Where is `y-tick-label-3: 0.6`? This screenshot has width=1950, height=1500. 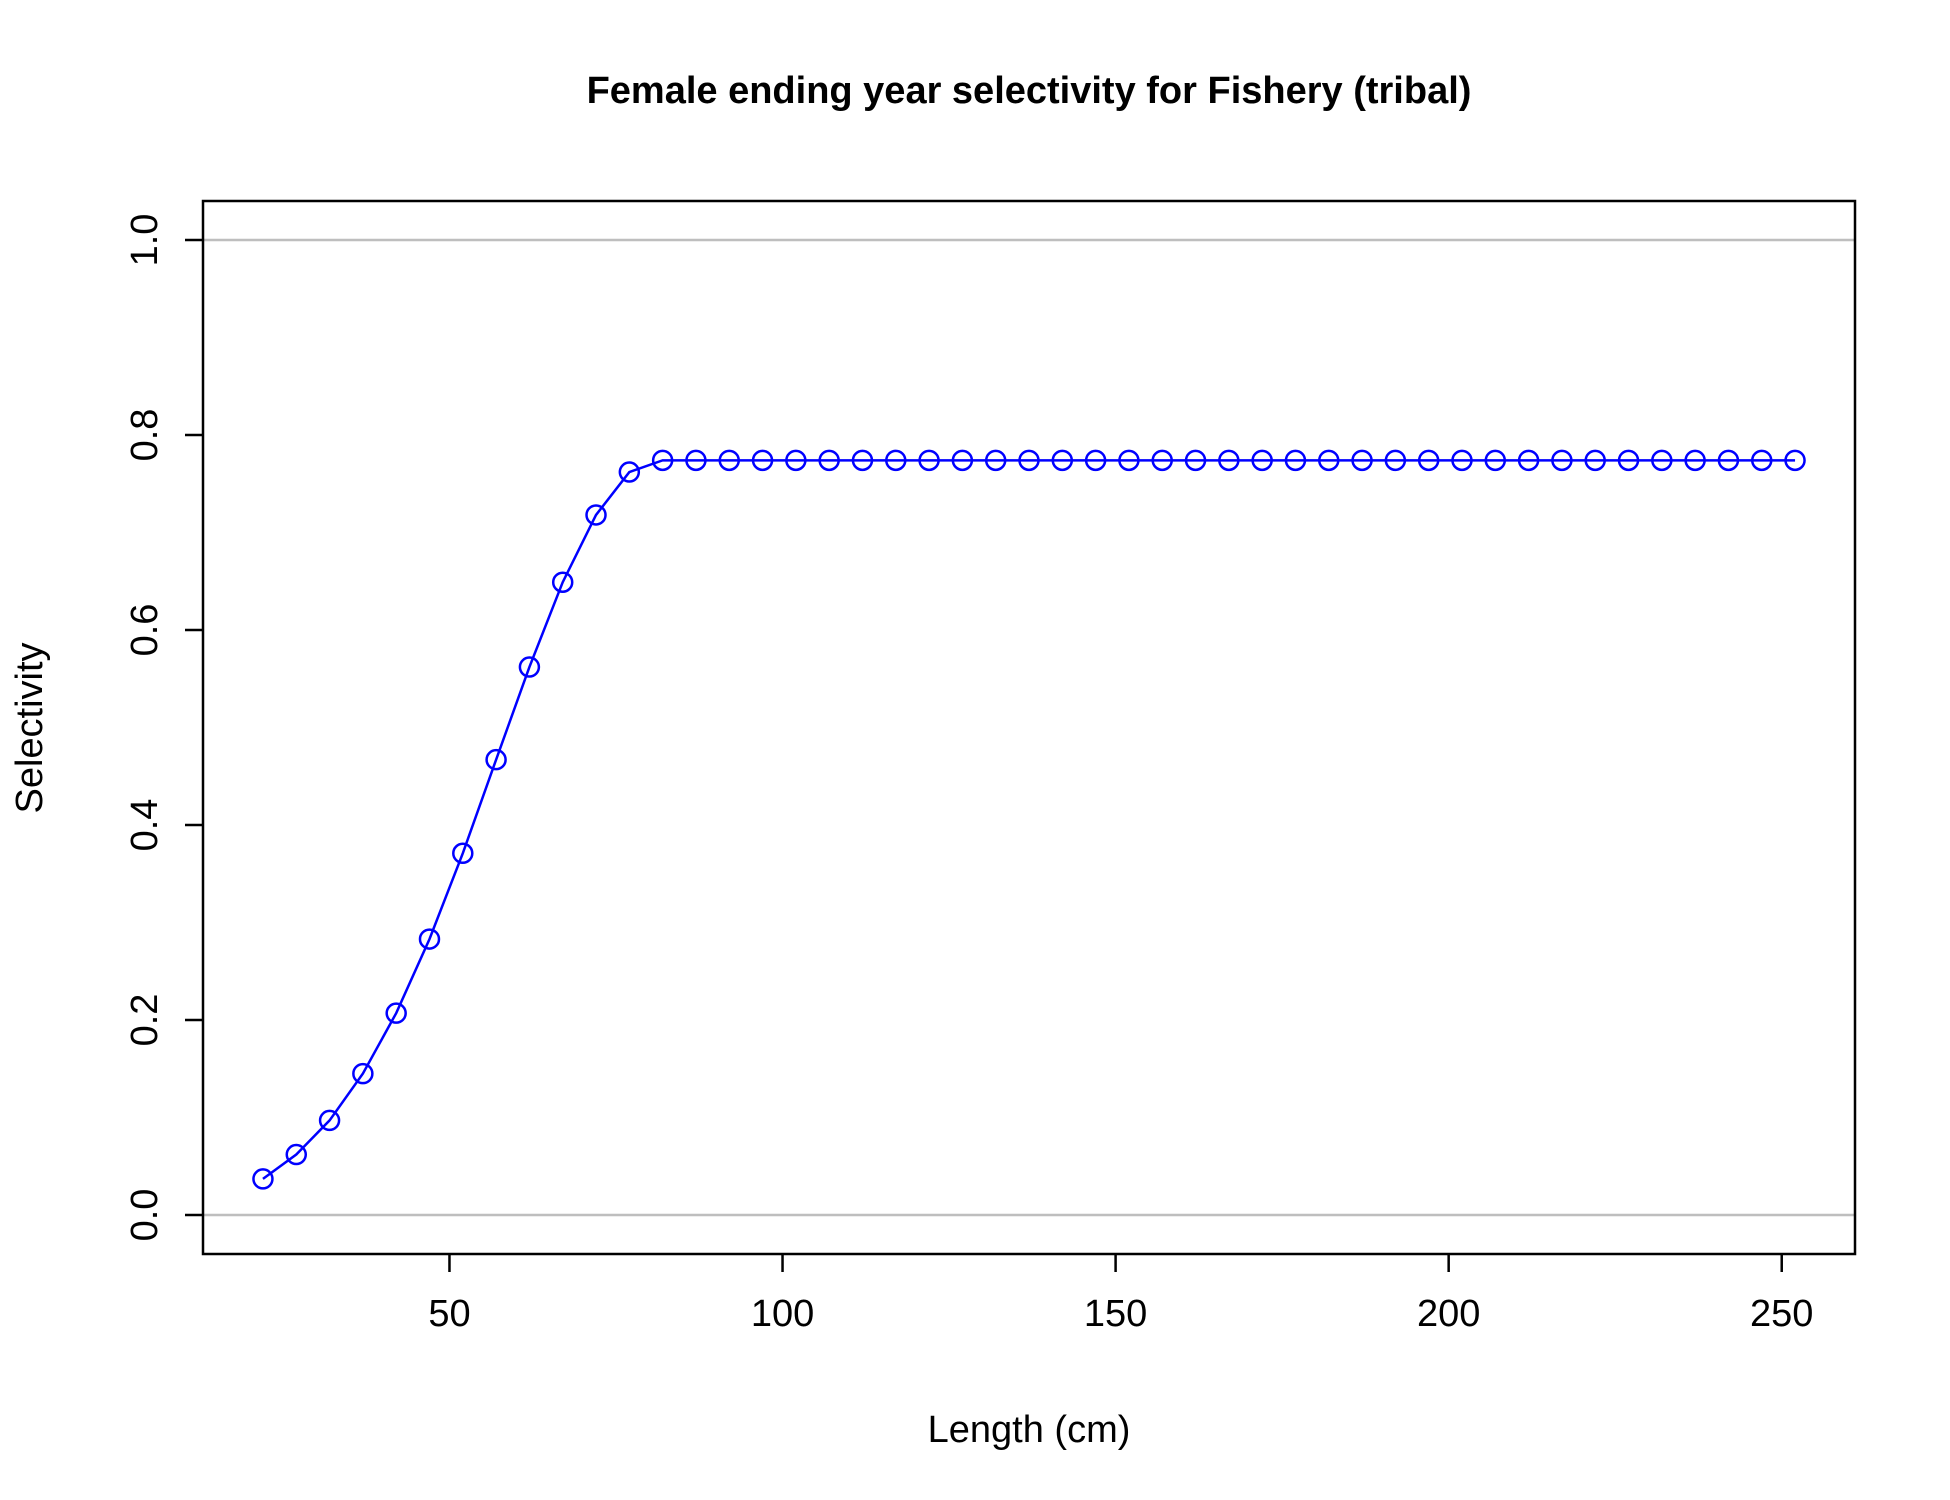
y-tick-label-3: 0.6 is located at coordinates (145, 630).